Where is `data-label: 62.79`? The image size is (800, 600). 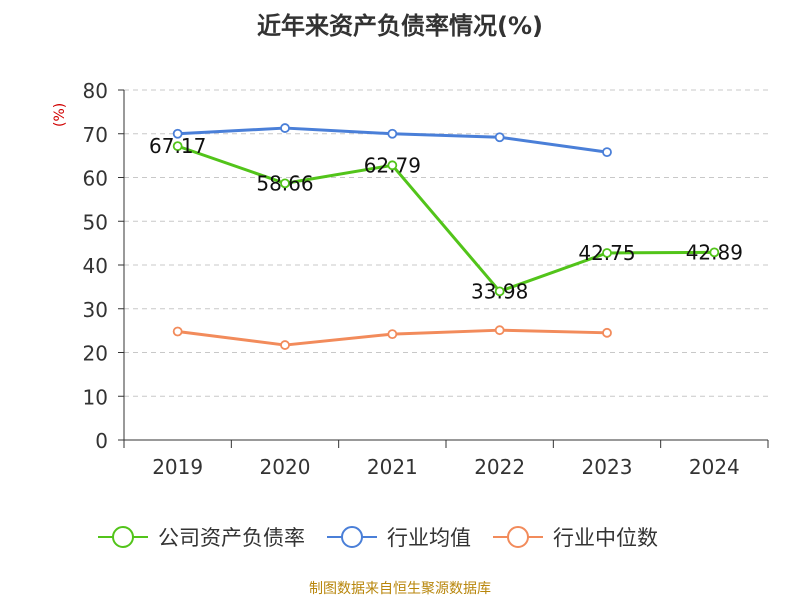
data-label: 62.79 is located at coordinates (392, 165).